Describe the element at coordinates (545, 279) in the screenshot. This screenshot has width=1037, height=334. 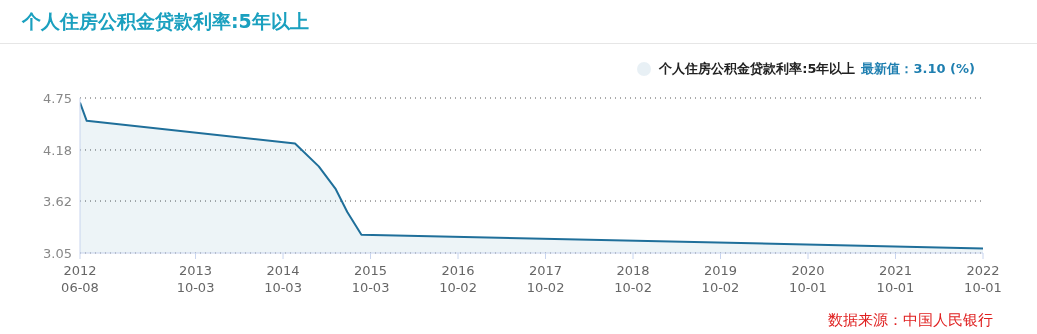
I see `x-tick-label: 2017 10-02` at that location.